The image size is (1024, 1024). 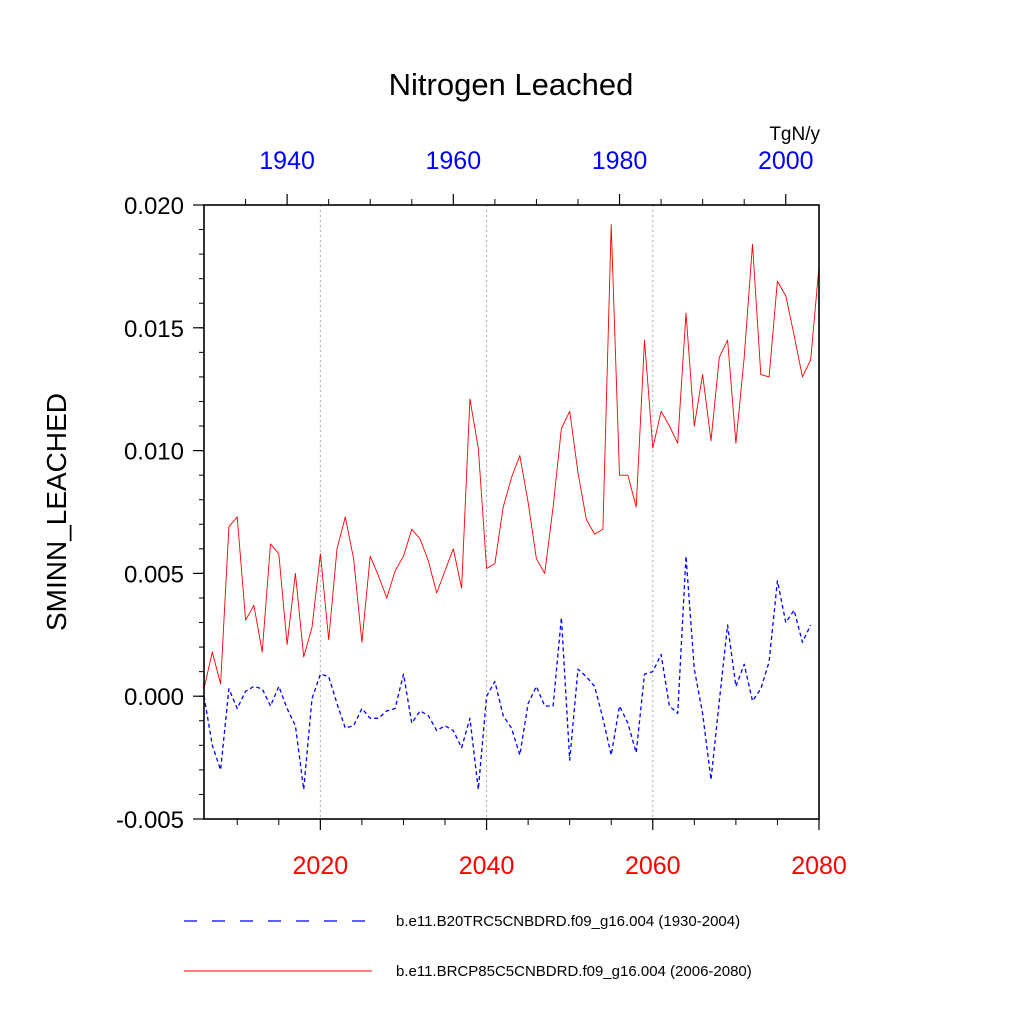 I want to click on y-tick-label: -0.005, so click(x=150, y=820).